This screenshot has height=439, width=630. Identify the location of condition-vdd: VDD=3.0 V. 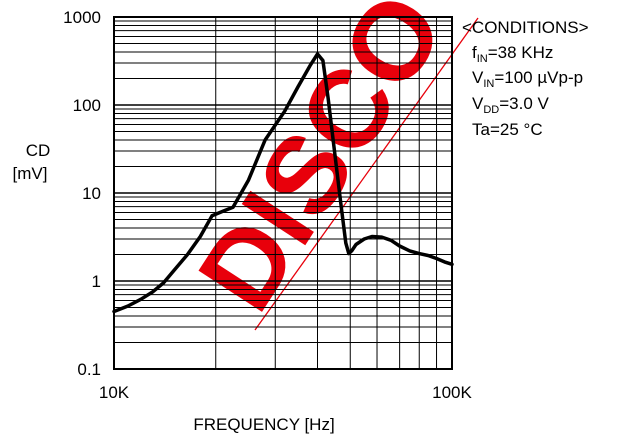
(511, 105).